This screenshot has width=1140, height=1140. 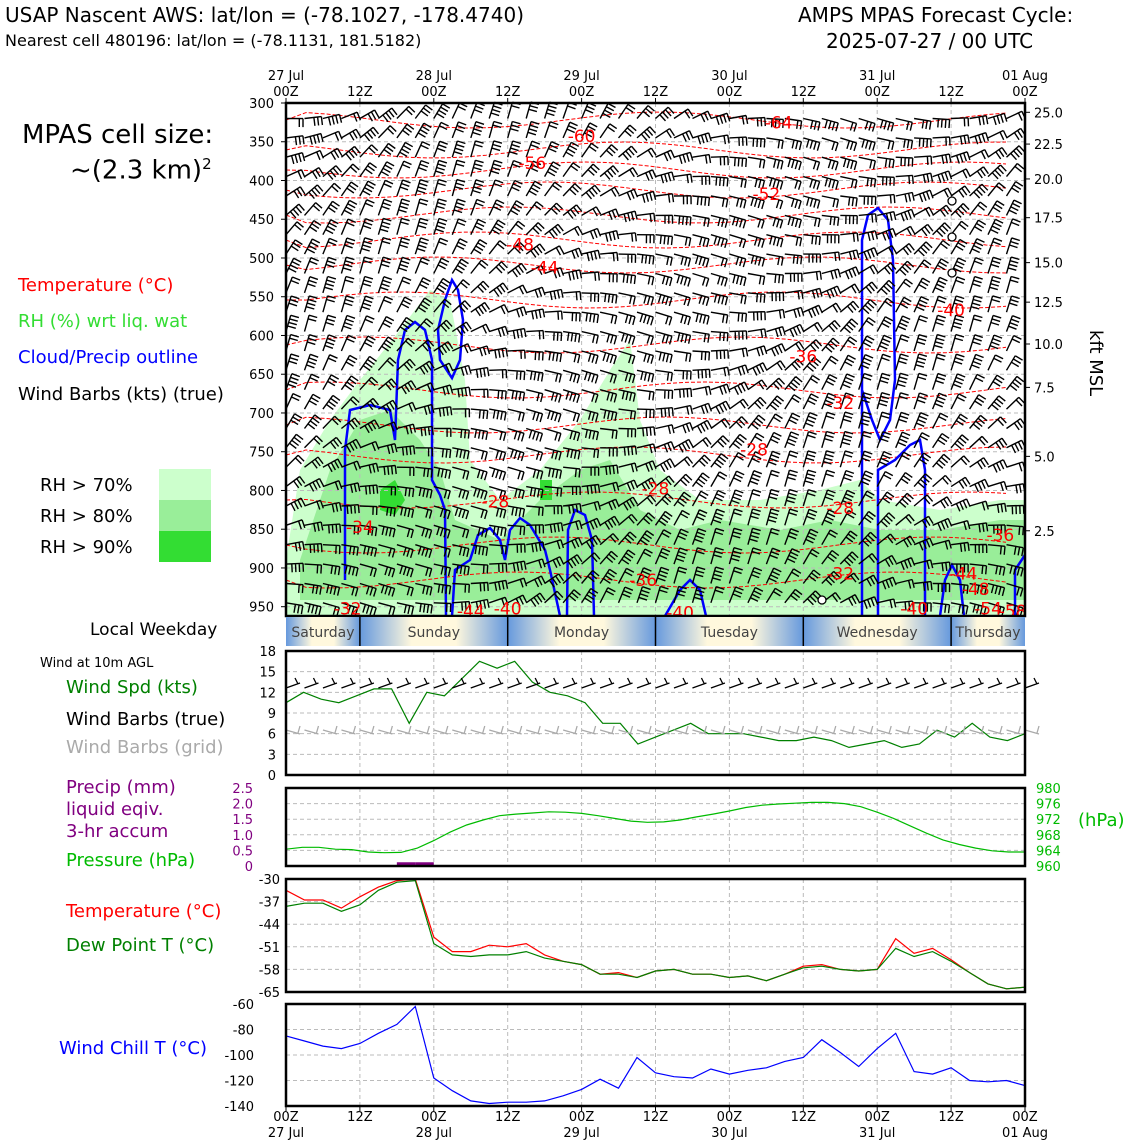 What do you see at coordinates (269, 970) in the screenshot?
I see `temp-tick-label: -58` at bounding box center [269, 970].